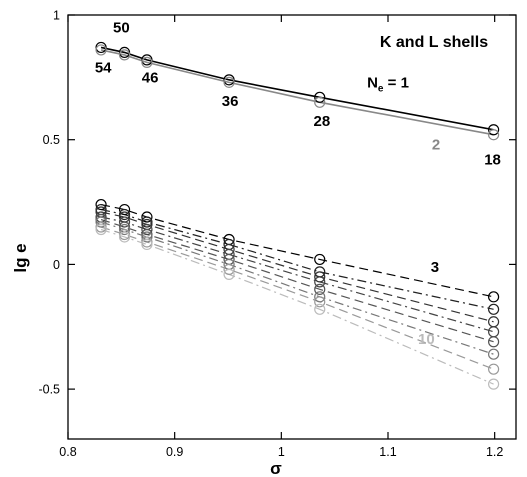  I want to click on ne-label: Ne = 1, so click(388, 84).